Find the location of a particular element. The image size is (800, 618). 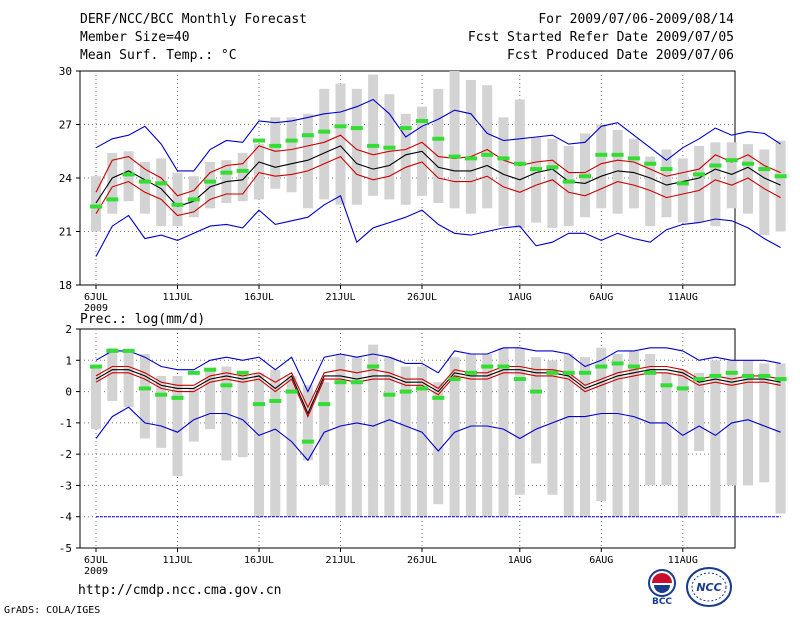

source-url: http://cmdp.ncc.cma.gov.cn is located at coordinates (180, 590).